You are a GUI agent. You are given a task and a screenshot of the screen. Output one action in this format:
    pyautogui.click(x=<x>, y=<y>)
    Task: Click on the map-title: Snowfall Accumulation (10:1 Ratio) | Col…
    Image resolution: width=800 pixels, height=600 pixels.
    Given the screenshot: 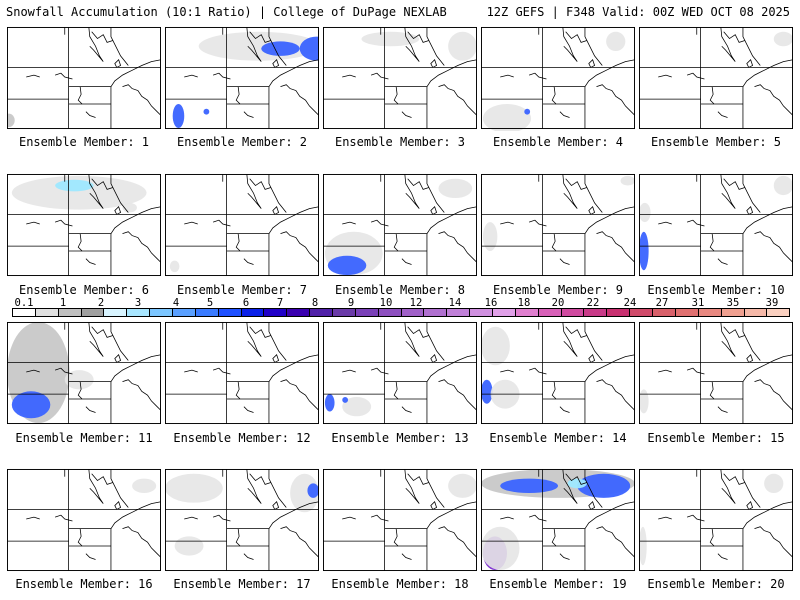 What is the action you would take?
    pyautogui.click(x=226, y=12)
    